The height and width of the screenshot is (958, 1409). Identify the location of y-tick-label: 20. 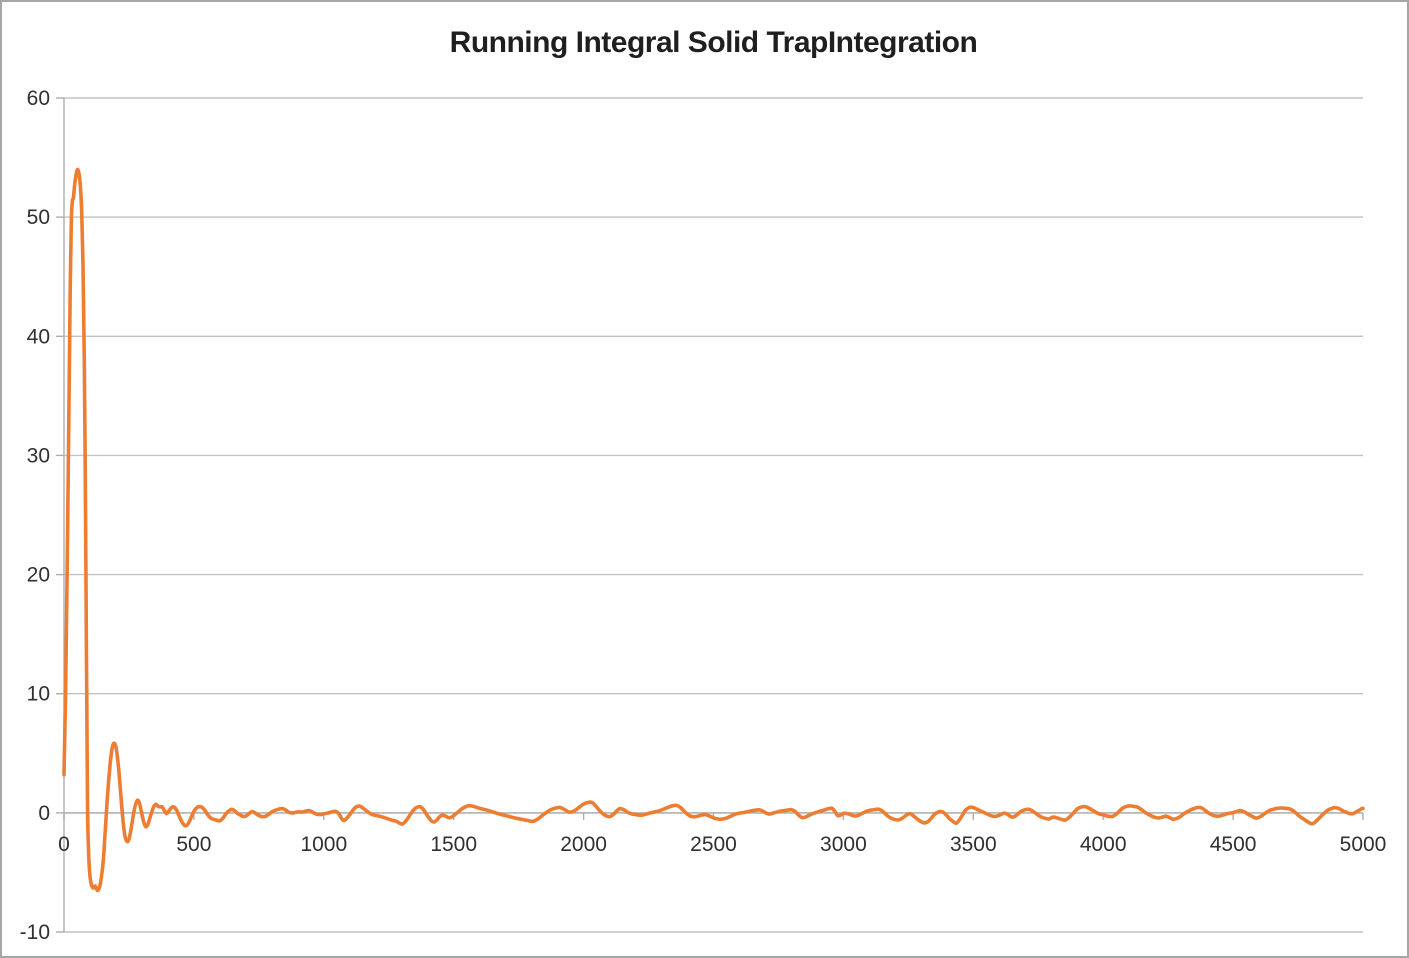
(38, 575).